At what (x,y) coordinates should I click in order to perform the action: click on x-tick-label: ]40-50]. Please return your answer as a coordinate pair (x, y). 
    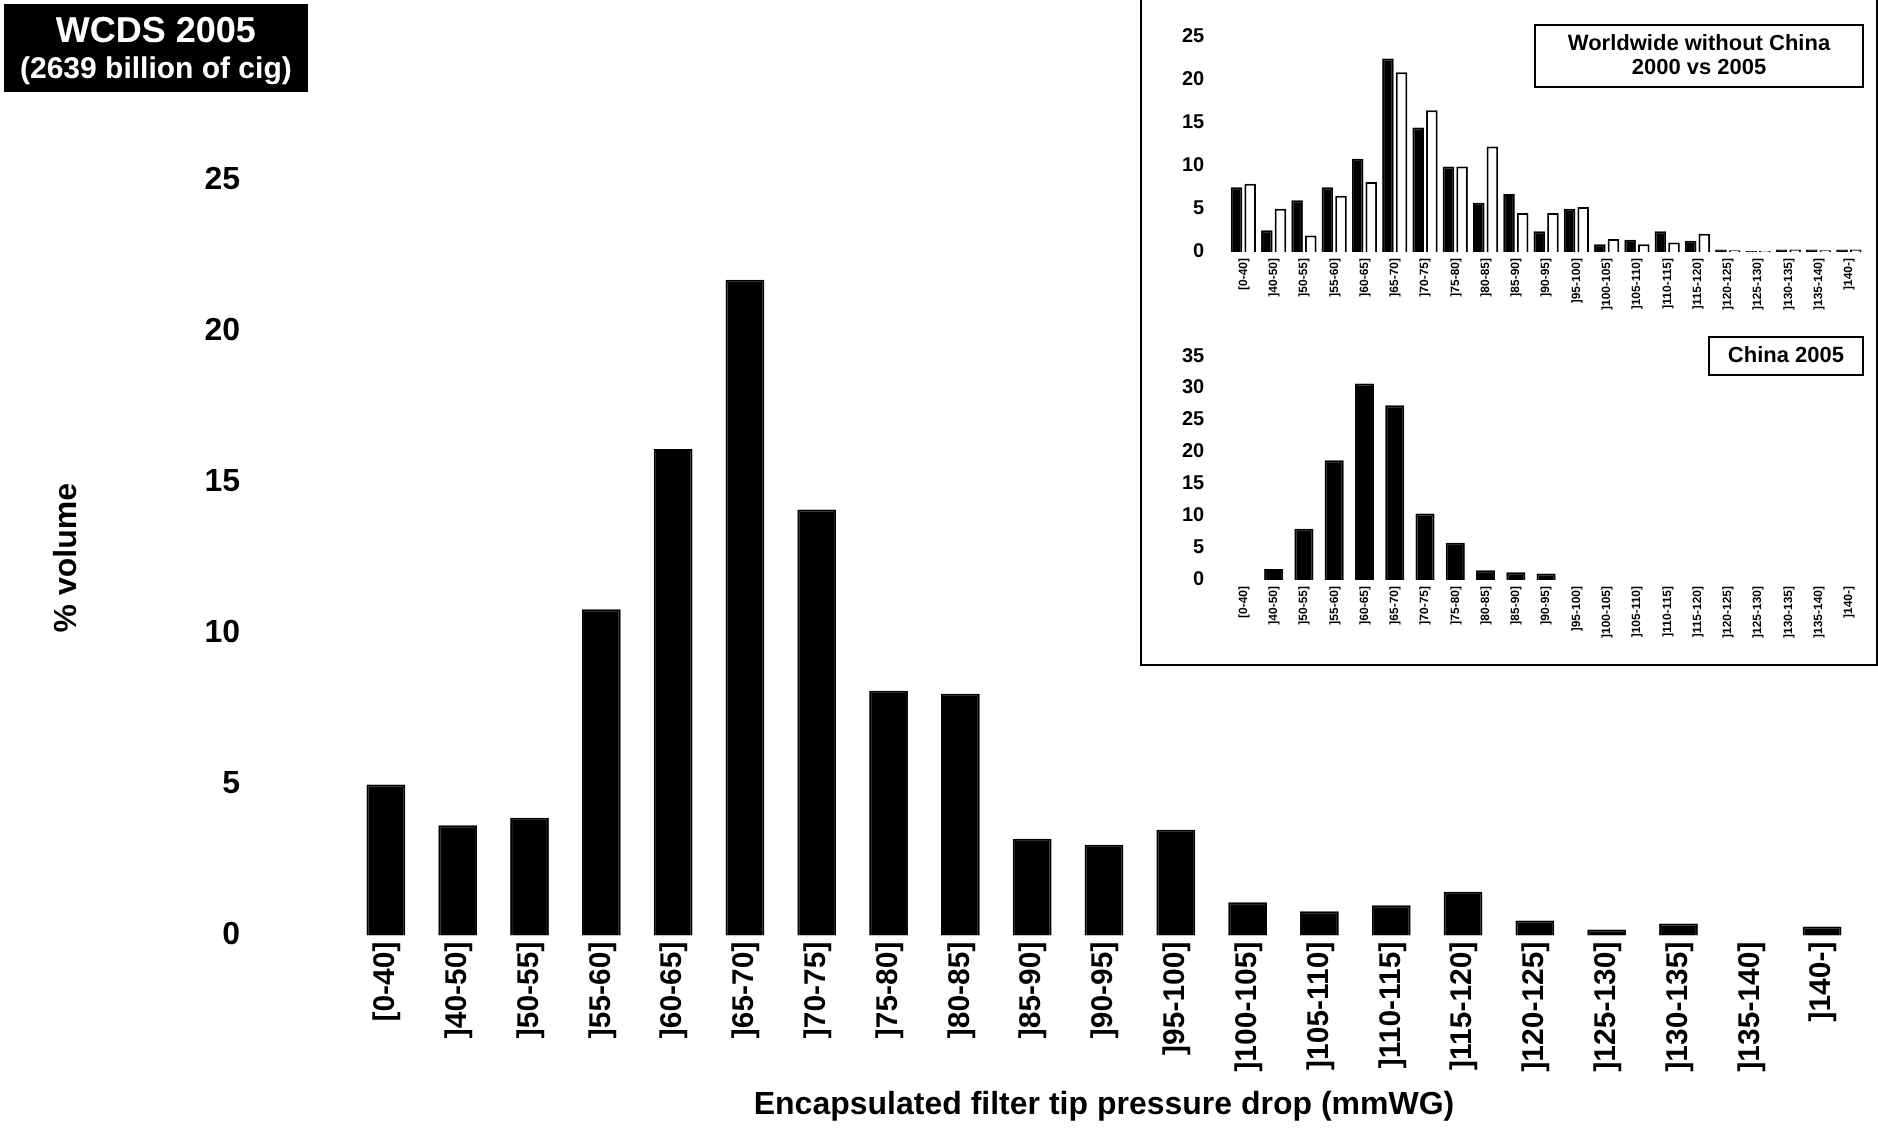
    Looking at the image, I should click on (456, 990).